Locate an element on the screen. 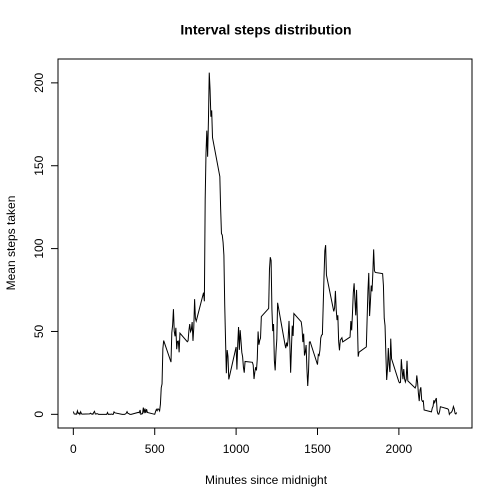  x-axis-label: Minutes since midnight is located at coordinates (266, 480).